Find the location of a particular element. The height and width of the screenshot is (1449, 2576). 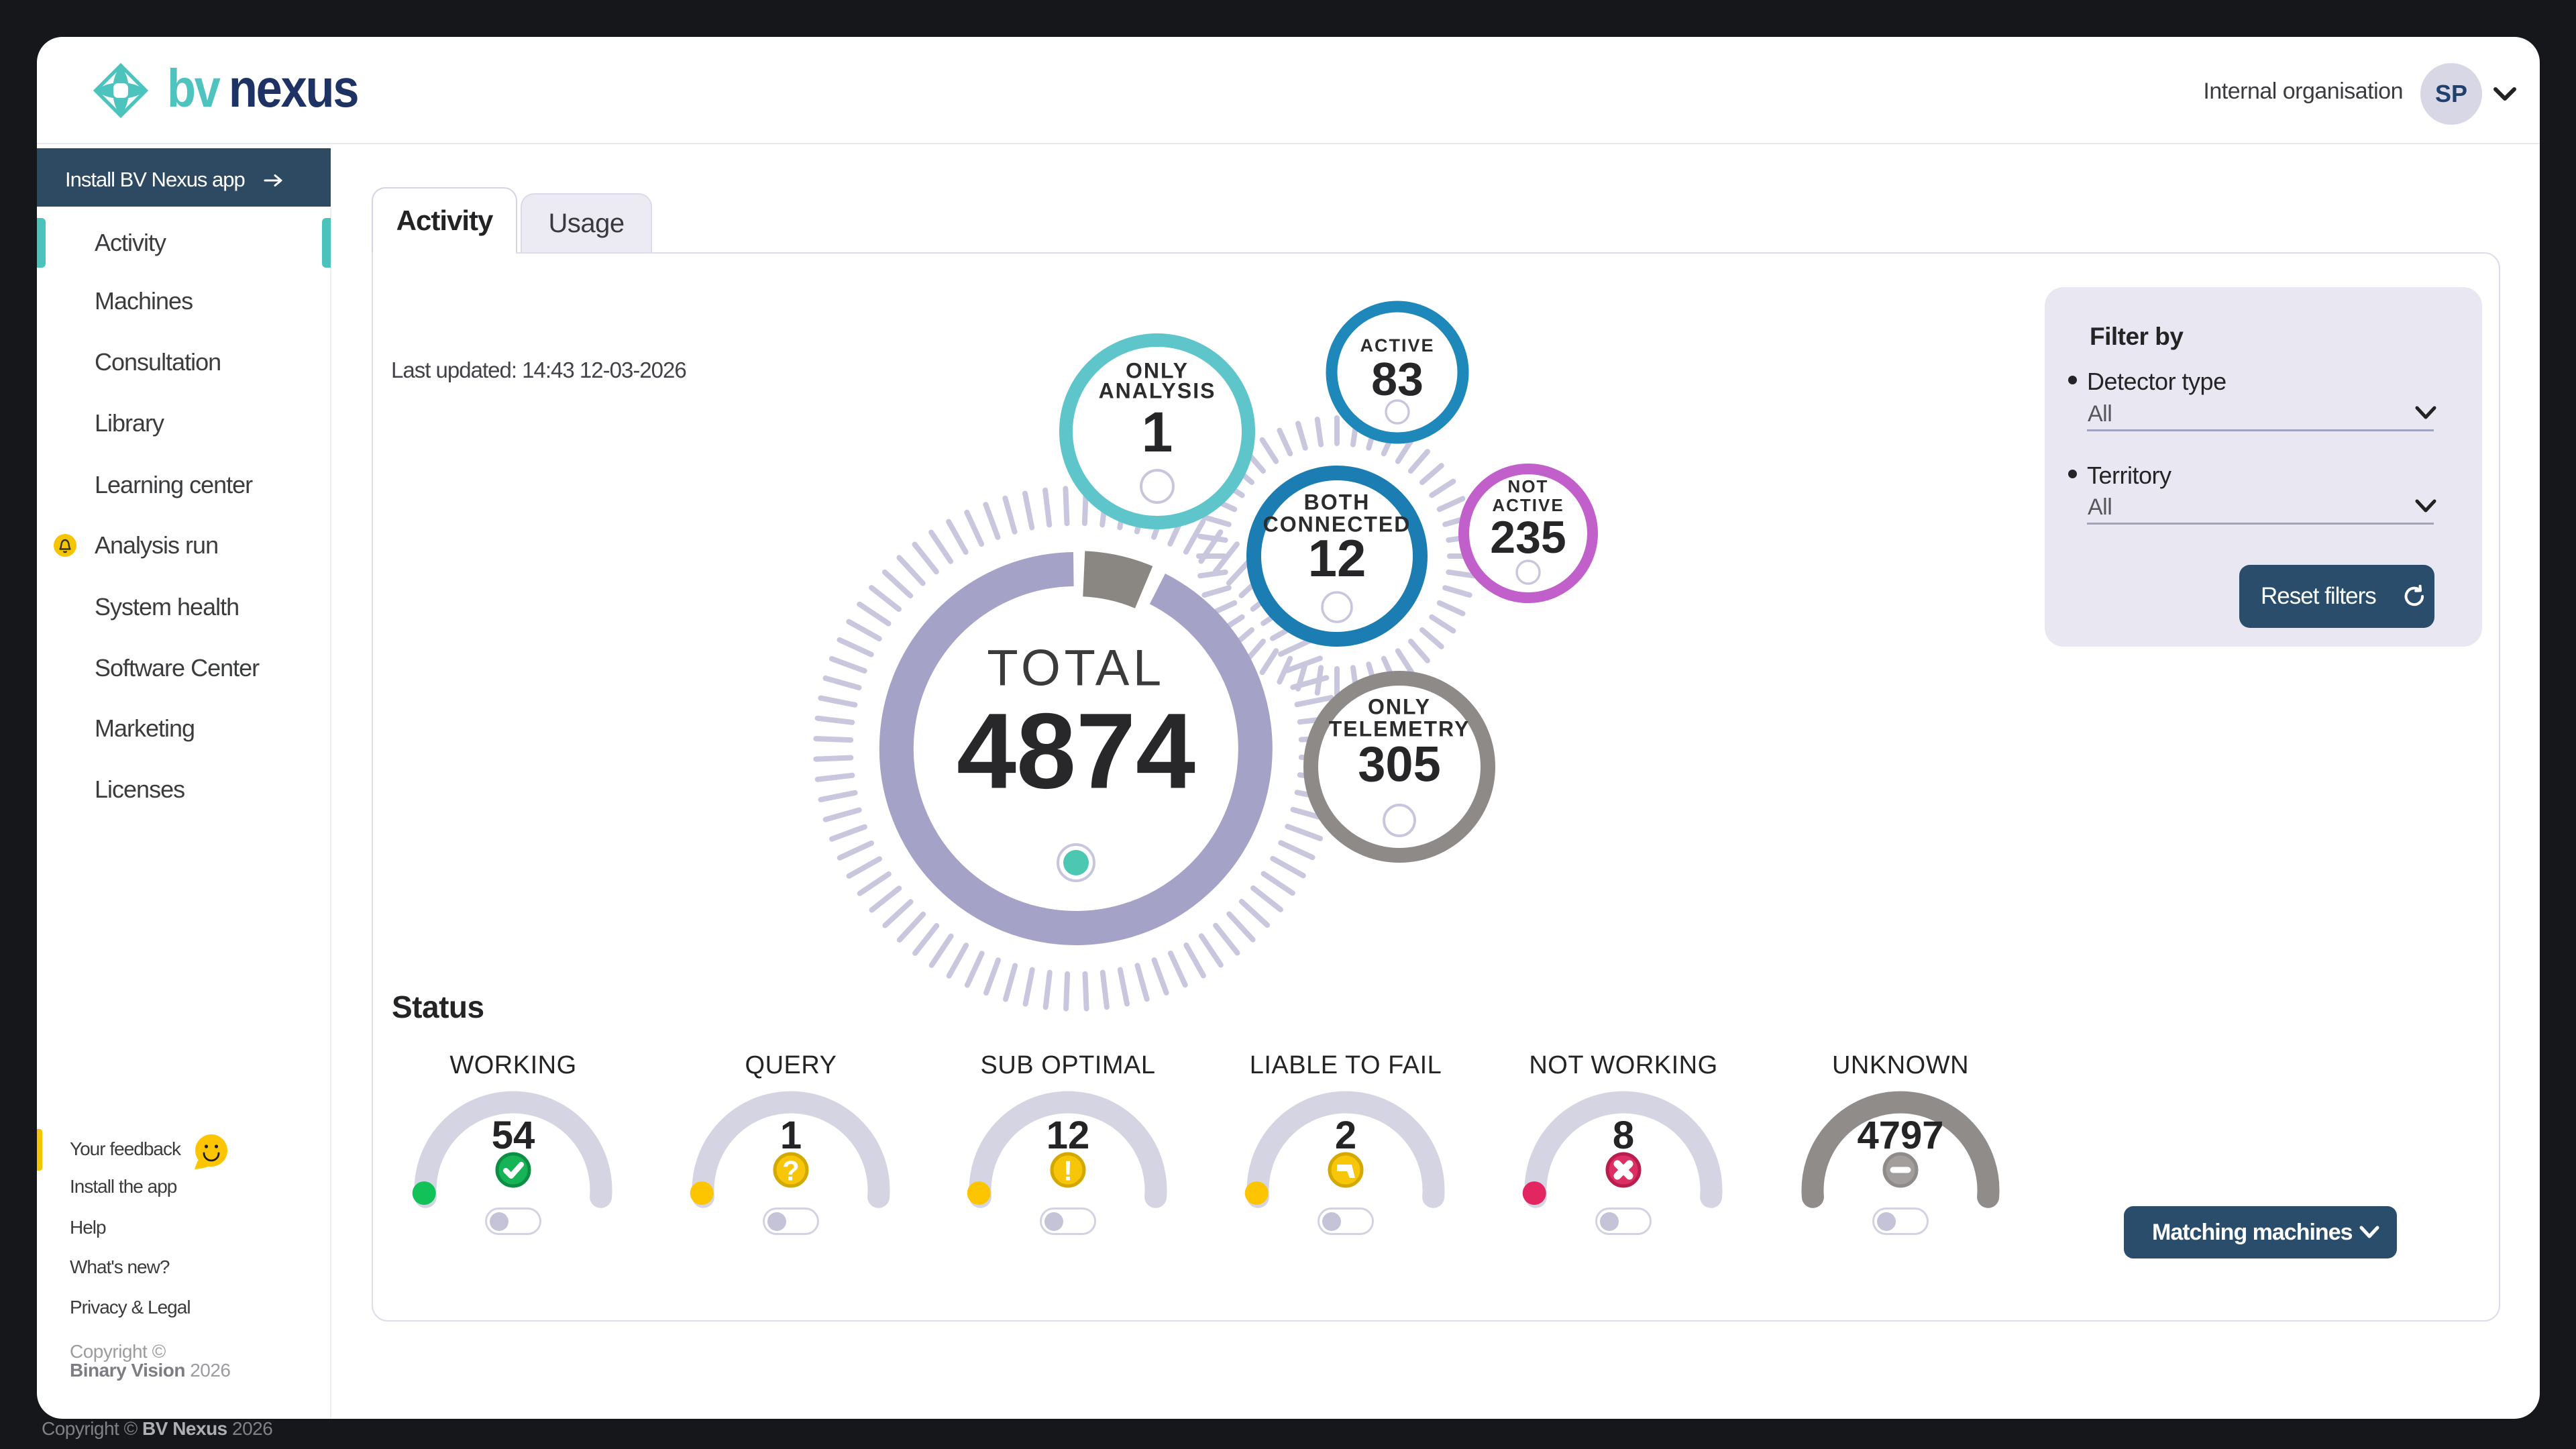

svg-text: ANALYSIS is located at coordinates (1157, 390).